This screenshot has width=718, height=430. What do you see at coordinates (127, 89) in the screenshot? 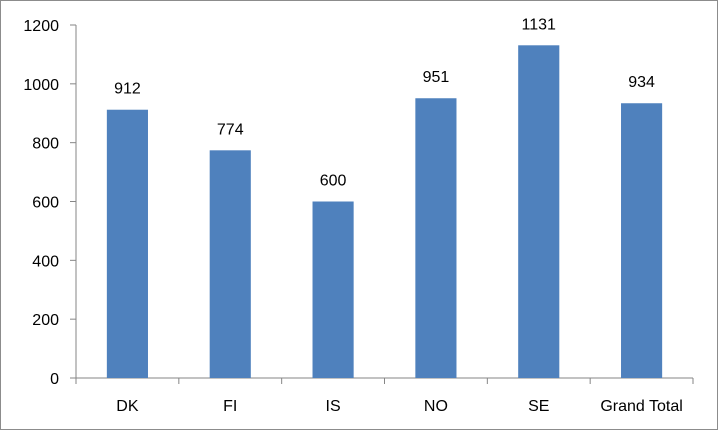
I see `data-label: 912` at bounding box center [127, 89].